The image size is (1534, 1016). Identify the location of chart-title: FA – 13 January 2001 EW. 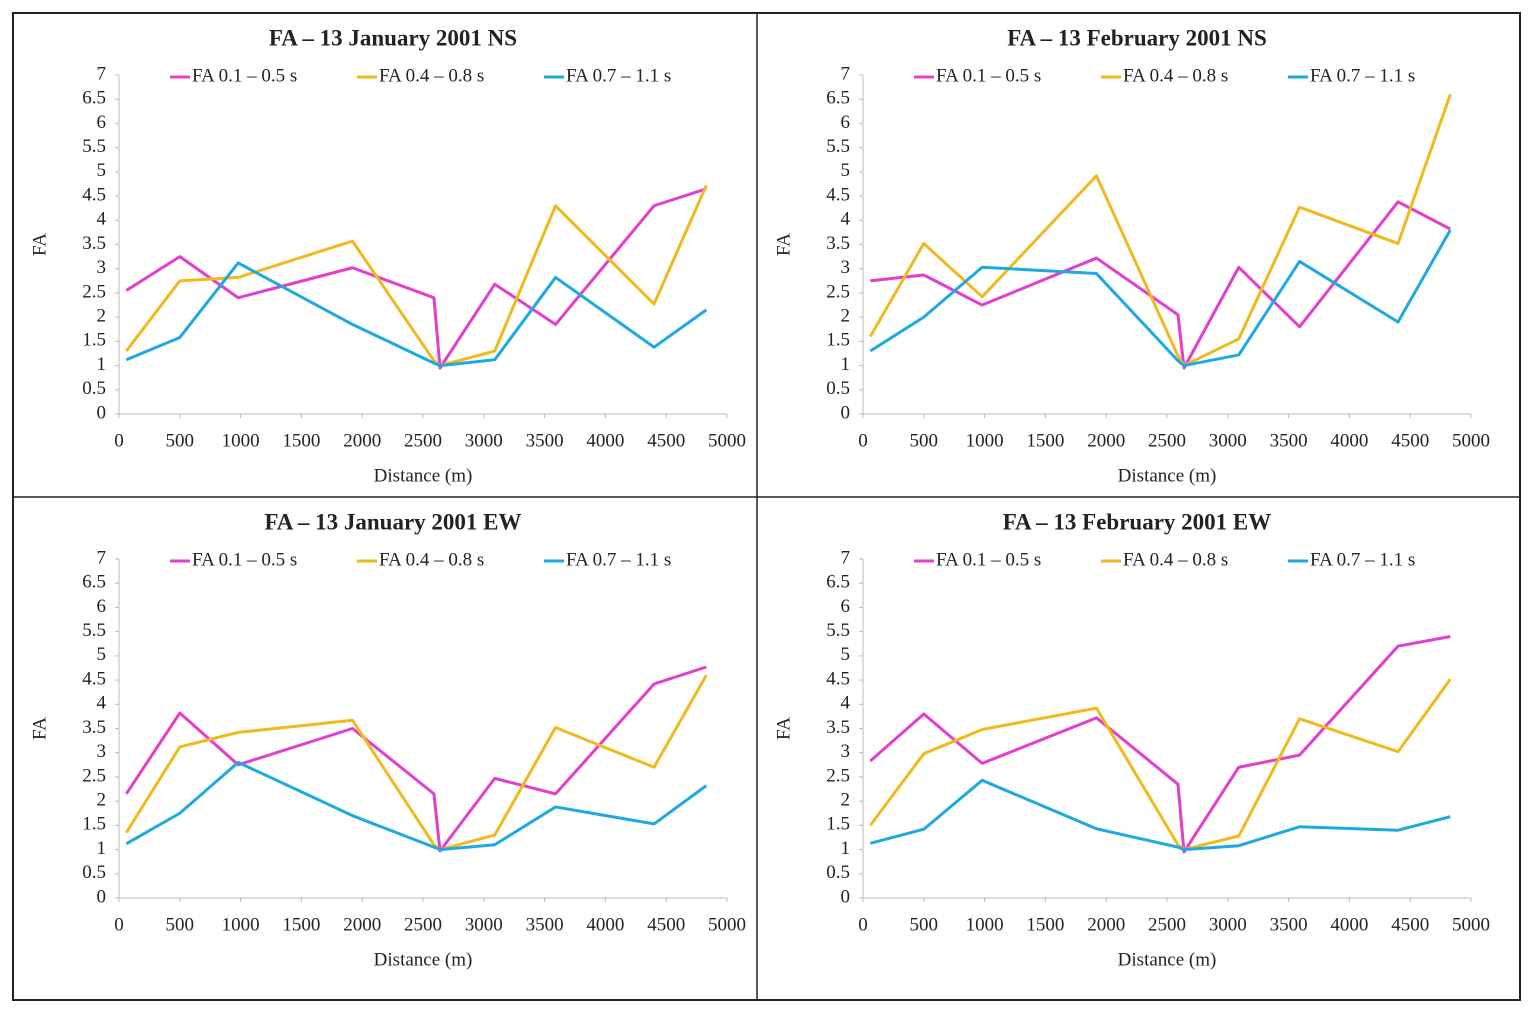
(392, 521).